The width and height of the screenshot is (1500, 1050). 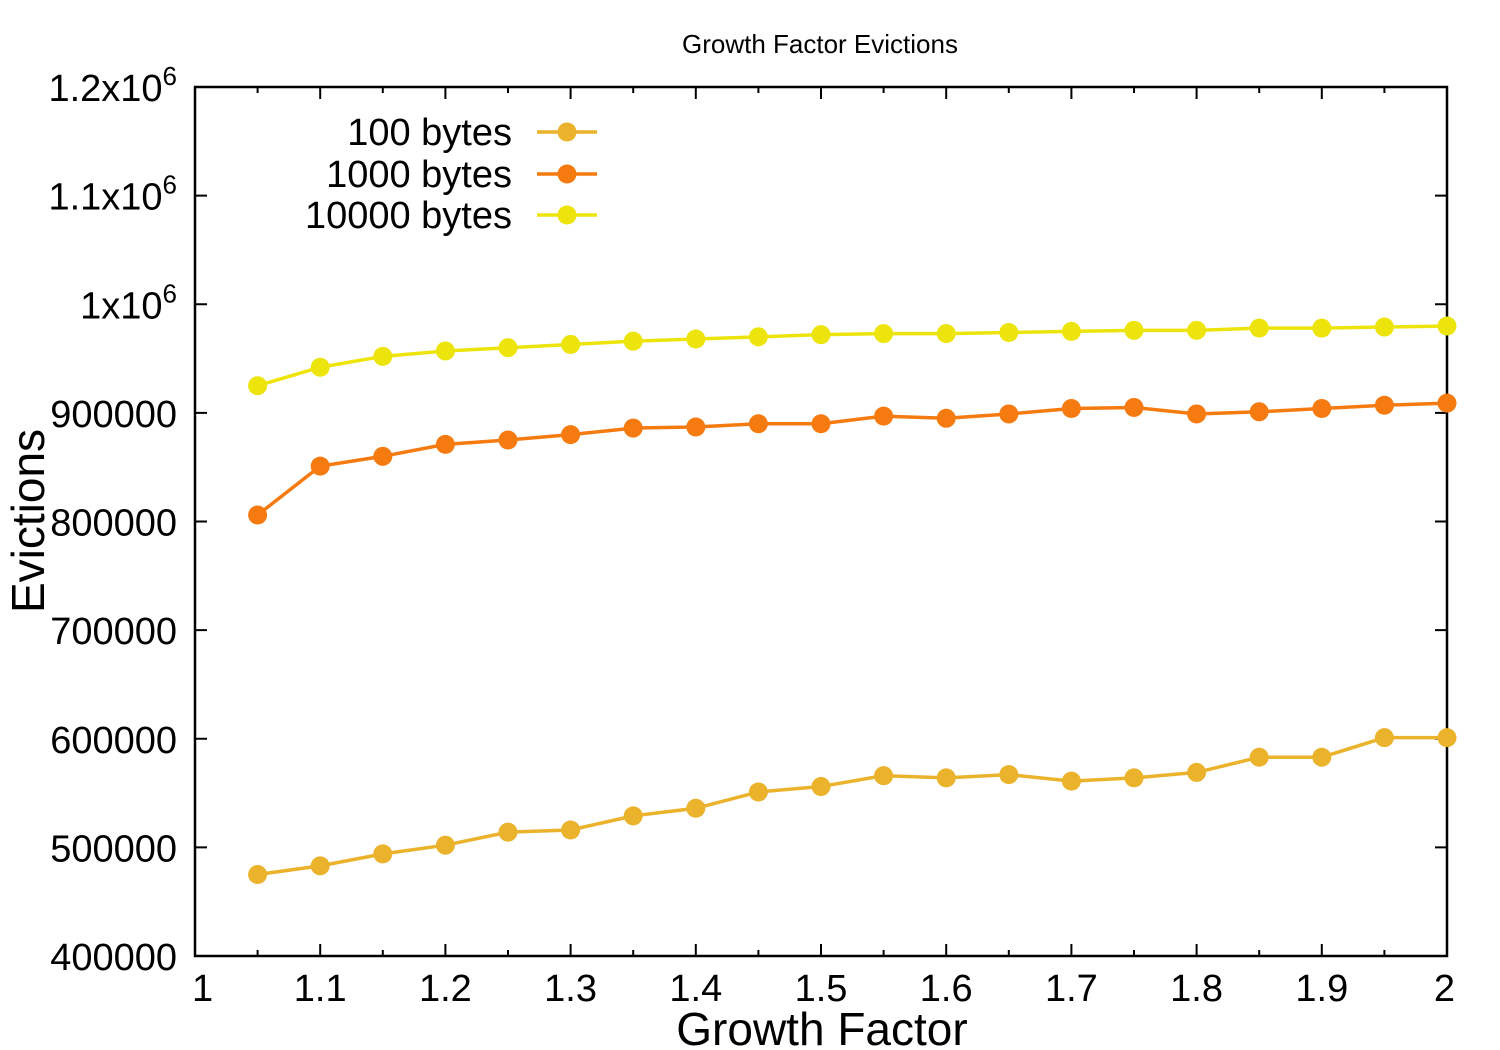 What do you see at coordinates (113, 415) in the screenshot?
I see `y-tick-label: 900000` at bounding box center [113, 415].